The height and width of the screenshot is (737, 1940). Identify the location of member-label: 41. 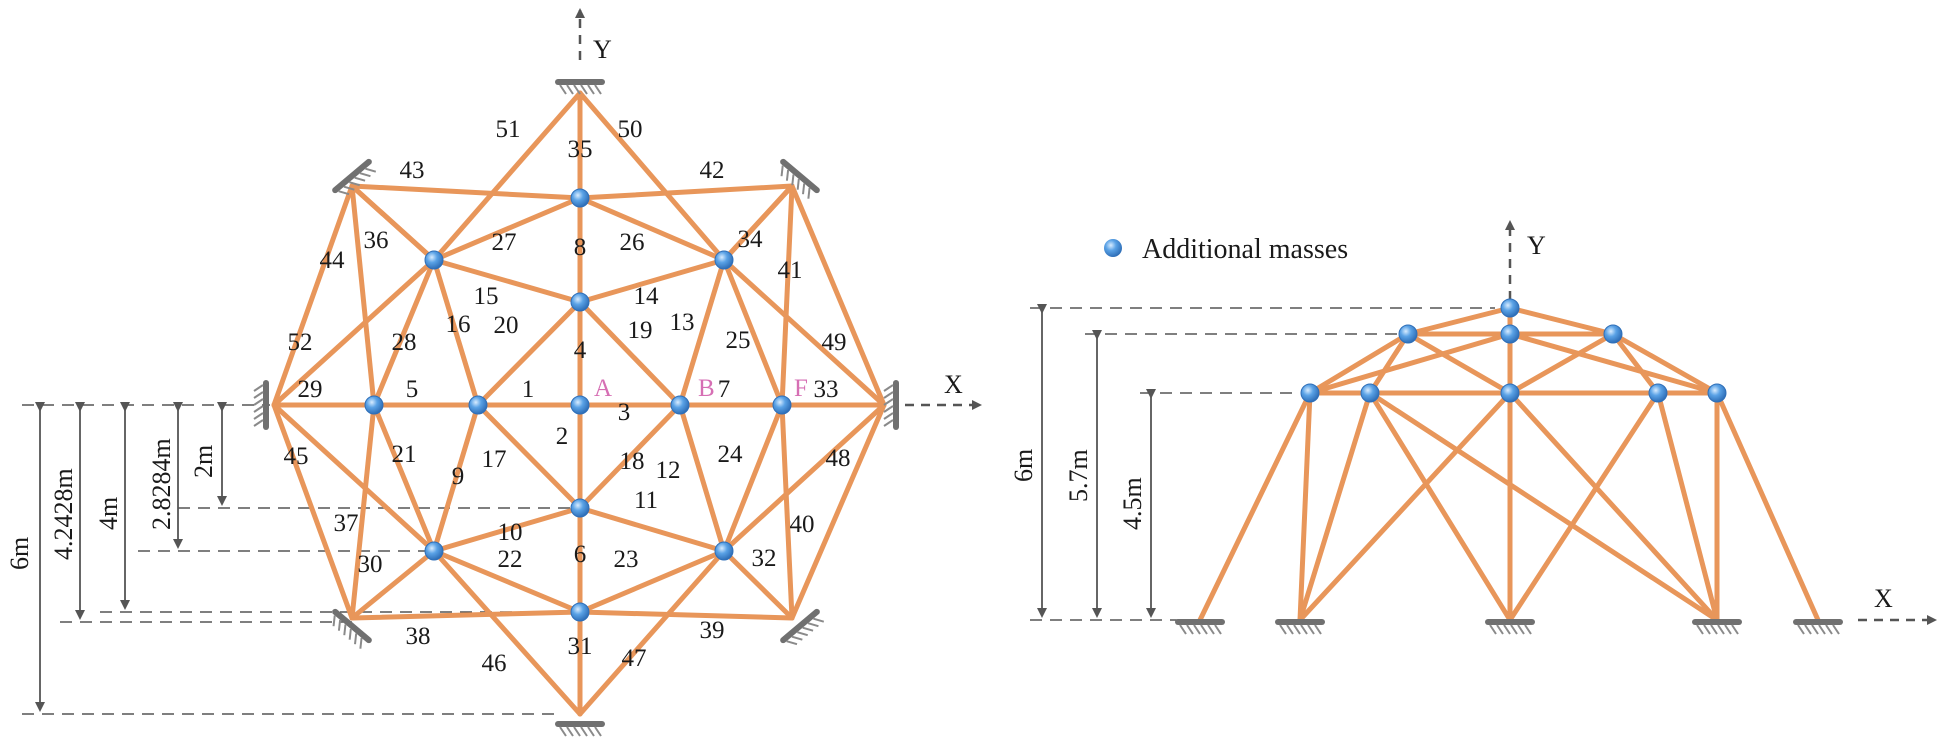
(790, 270).